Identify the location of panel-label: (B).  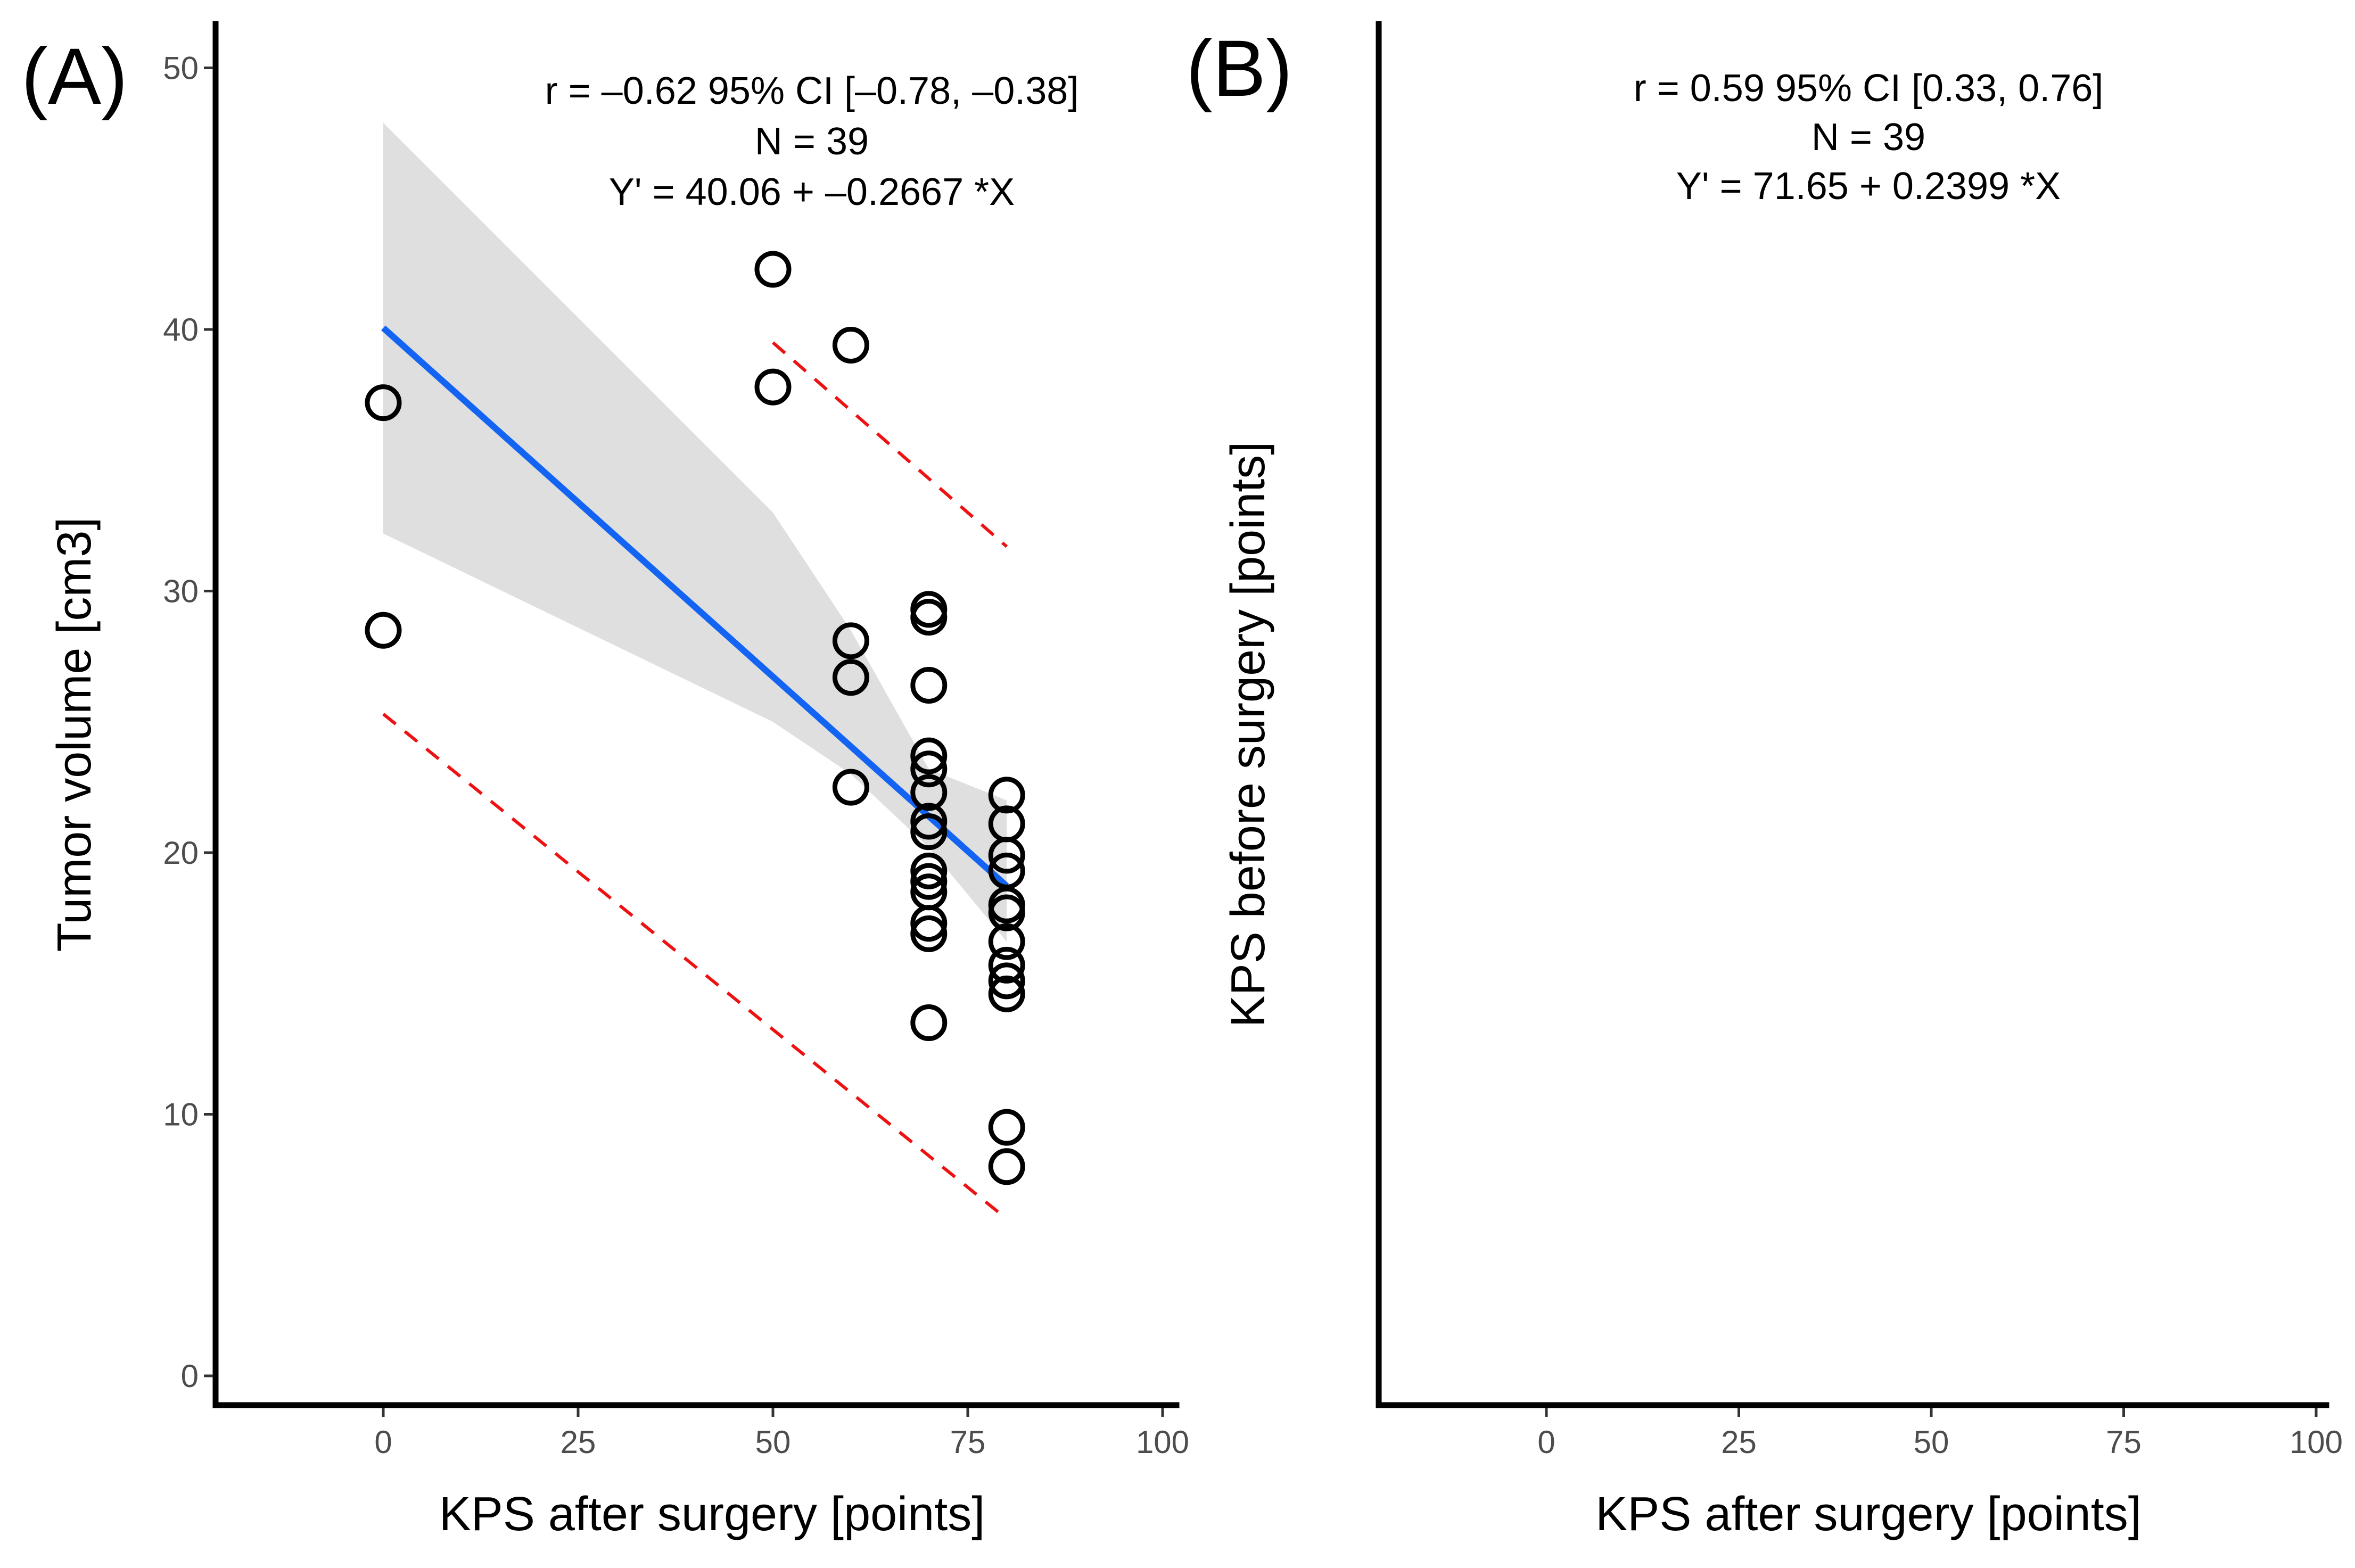
(1239, 68).